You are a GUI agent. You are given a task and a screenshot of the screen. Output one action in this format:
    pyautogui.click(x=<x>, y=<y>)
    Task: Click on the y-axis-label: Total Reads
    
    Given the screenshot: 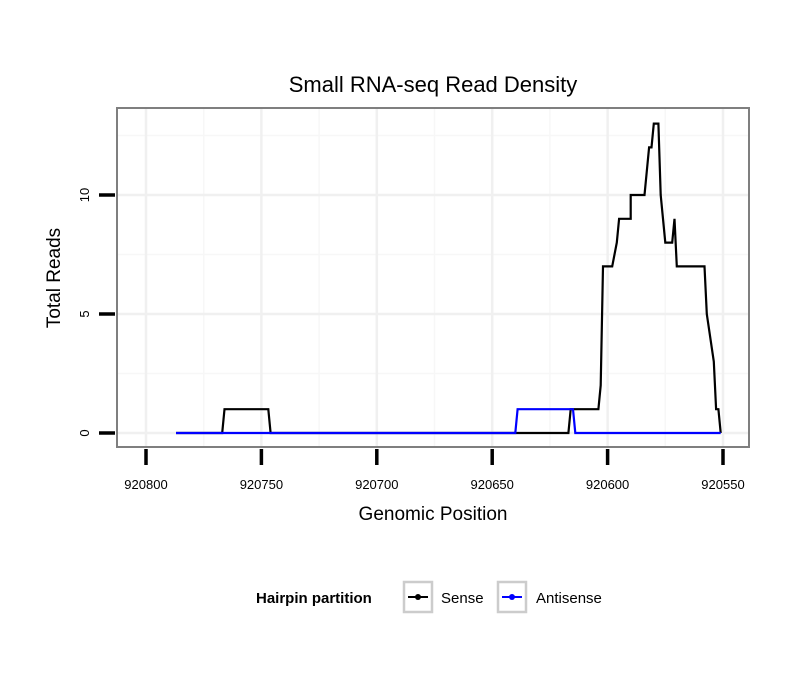 What is the action you would take?
    pyautogui.click(x=54, y=278)
    